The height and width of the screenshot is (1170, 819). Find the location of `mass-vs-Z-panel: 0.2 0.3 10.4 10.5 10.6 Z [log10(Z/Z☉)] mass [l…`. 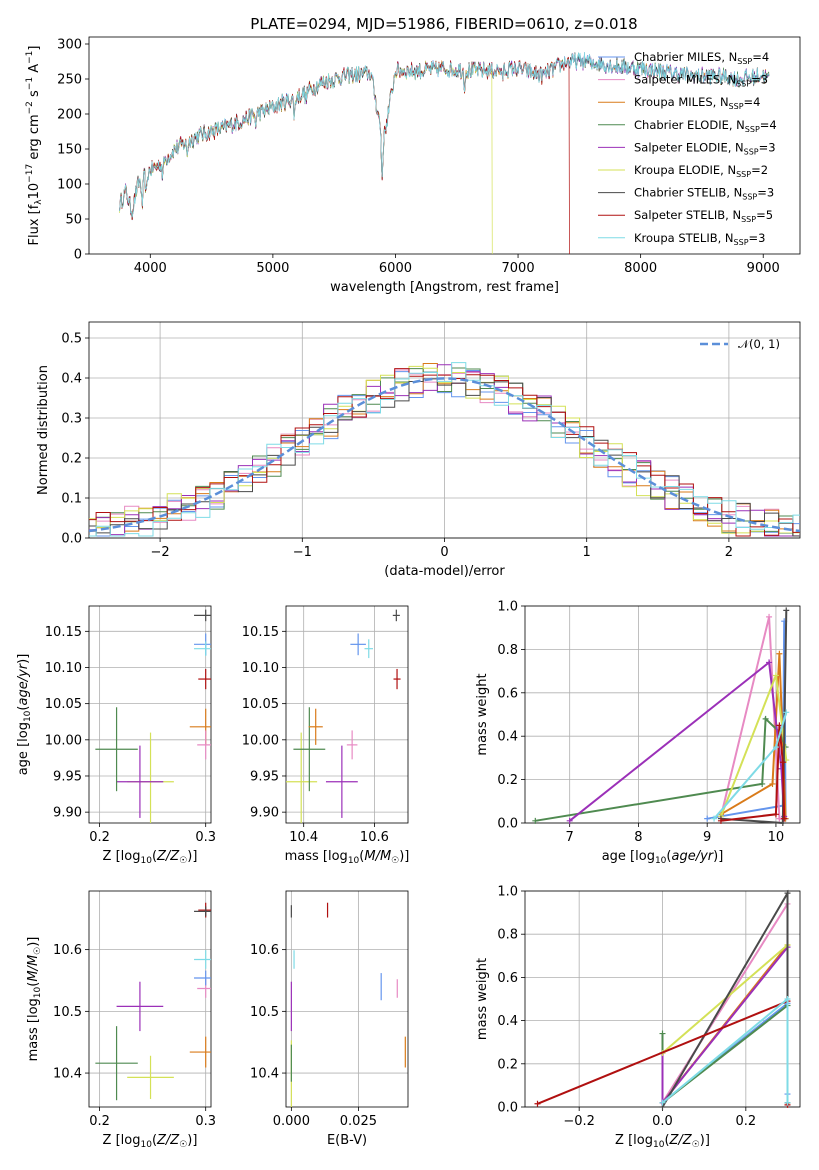

mass-vs-Z-panel: 0.2 0.3 10.4 10.5 10.6 Z [log10(Z/Z☉)] mass [l… is located at coordinates (121, 1020).